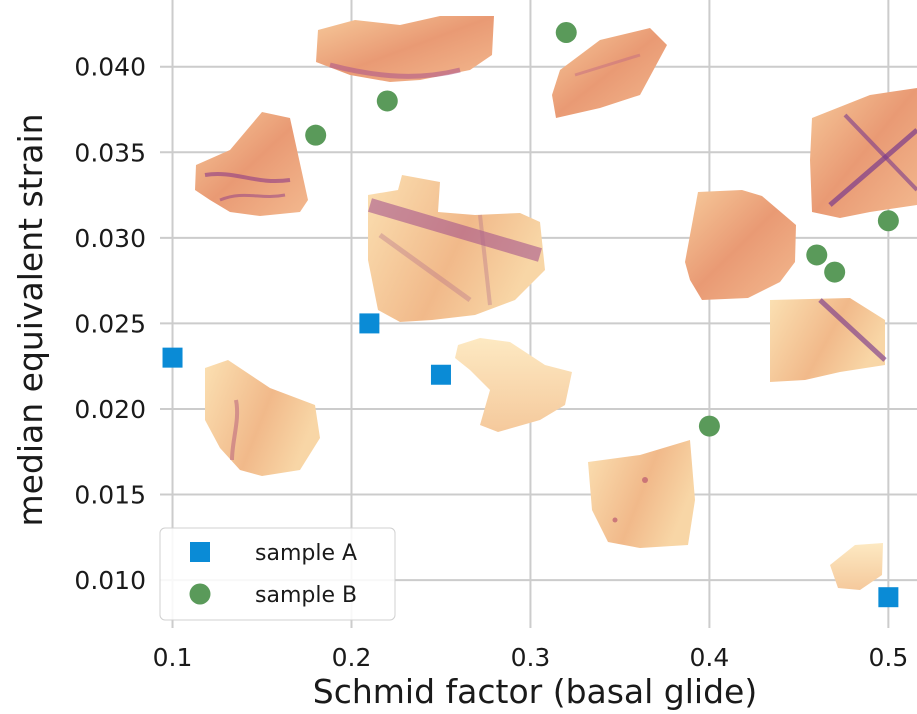 The width and height of the screenshot is (917, 714). I want to click on legend-box, so click(277, 574).